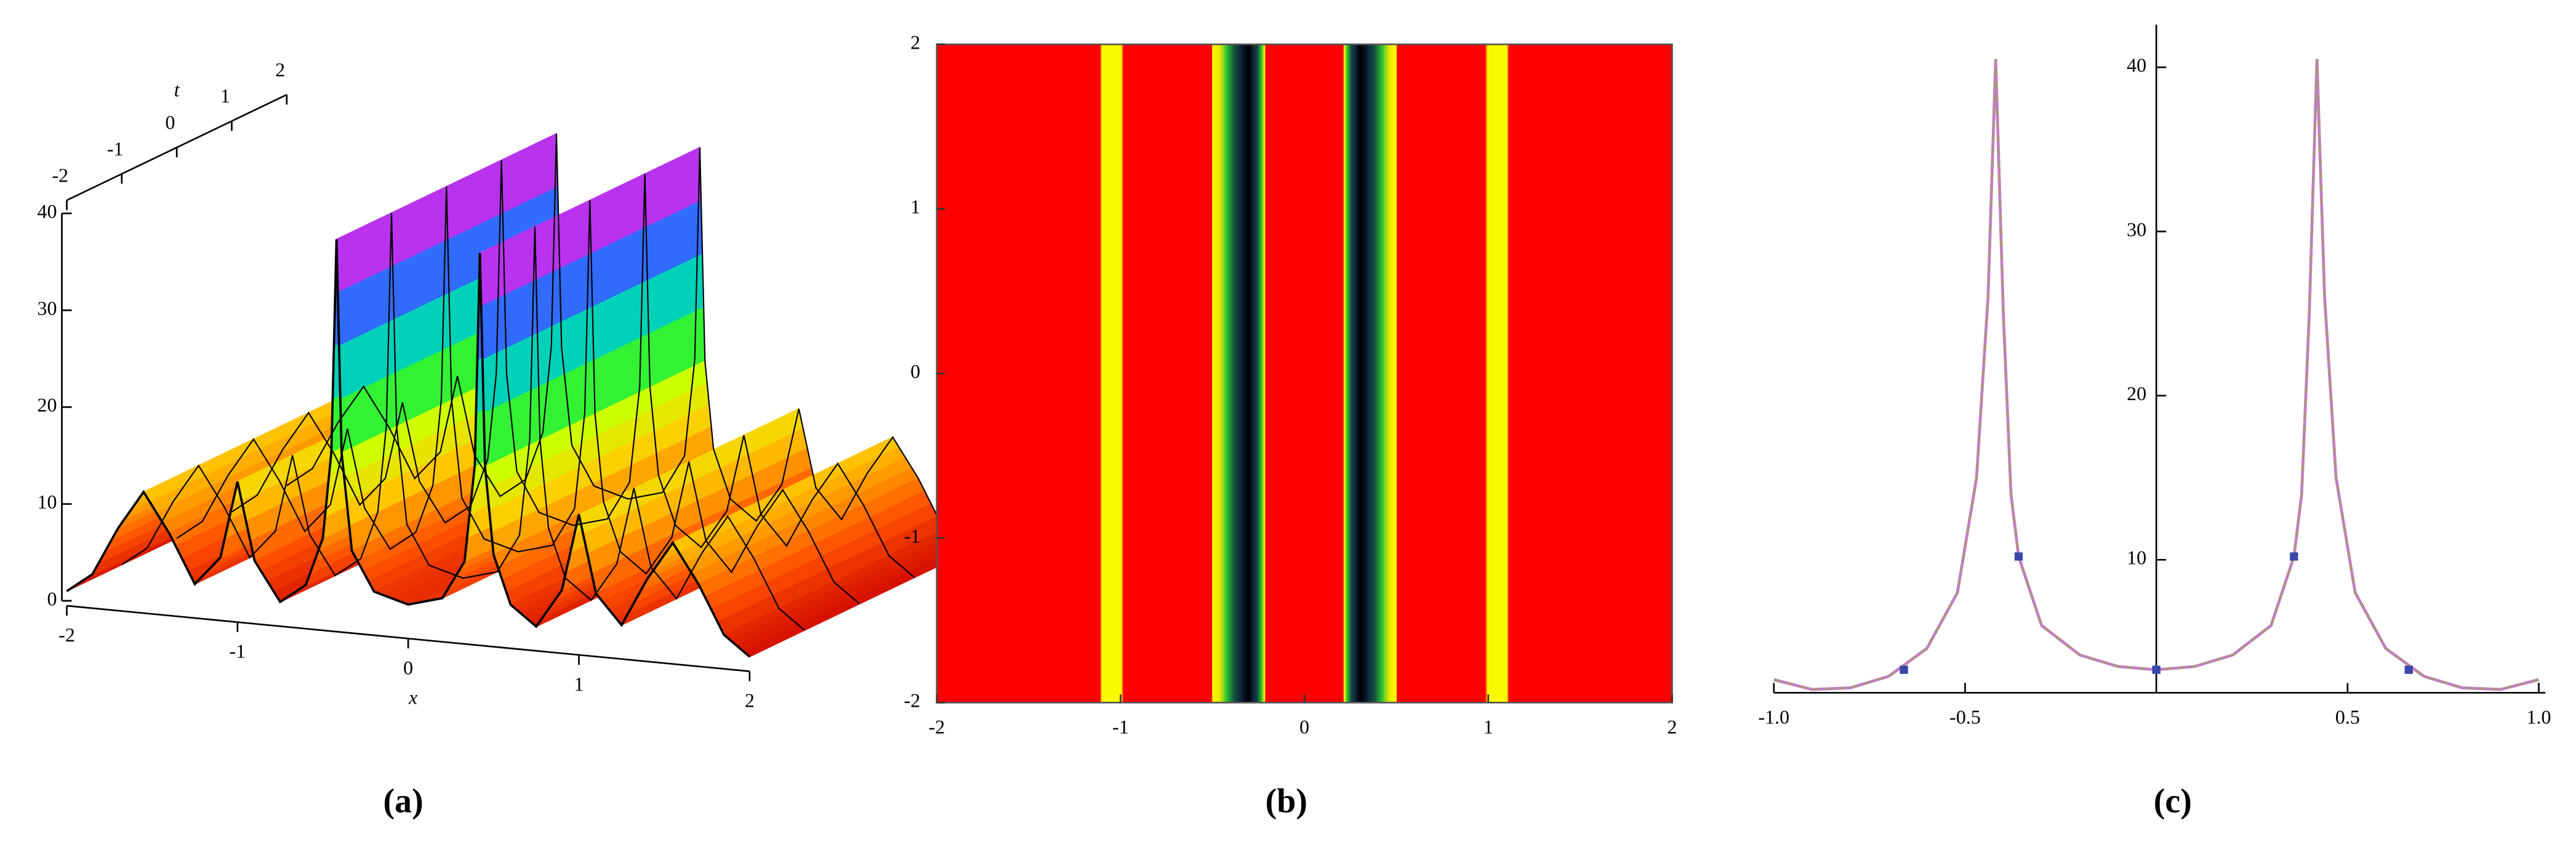  Describe the element at coordinates (915, 371) in the screenshot. I see `y-tick-label: 0` at that location.